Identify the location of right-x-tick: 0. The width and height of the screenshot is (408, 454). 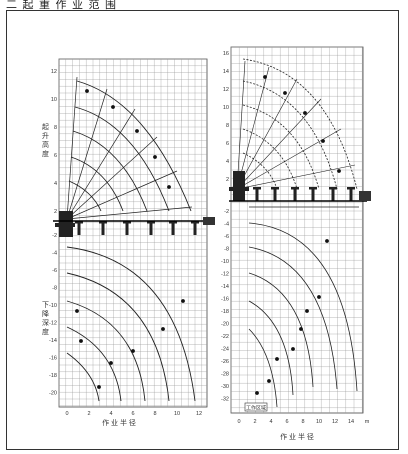
(238, 422).